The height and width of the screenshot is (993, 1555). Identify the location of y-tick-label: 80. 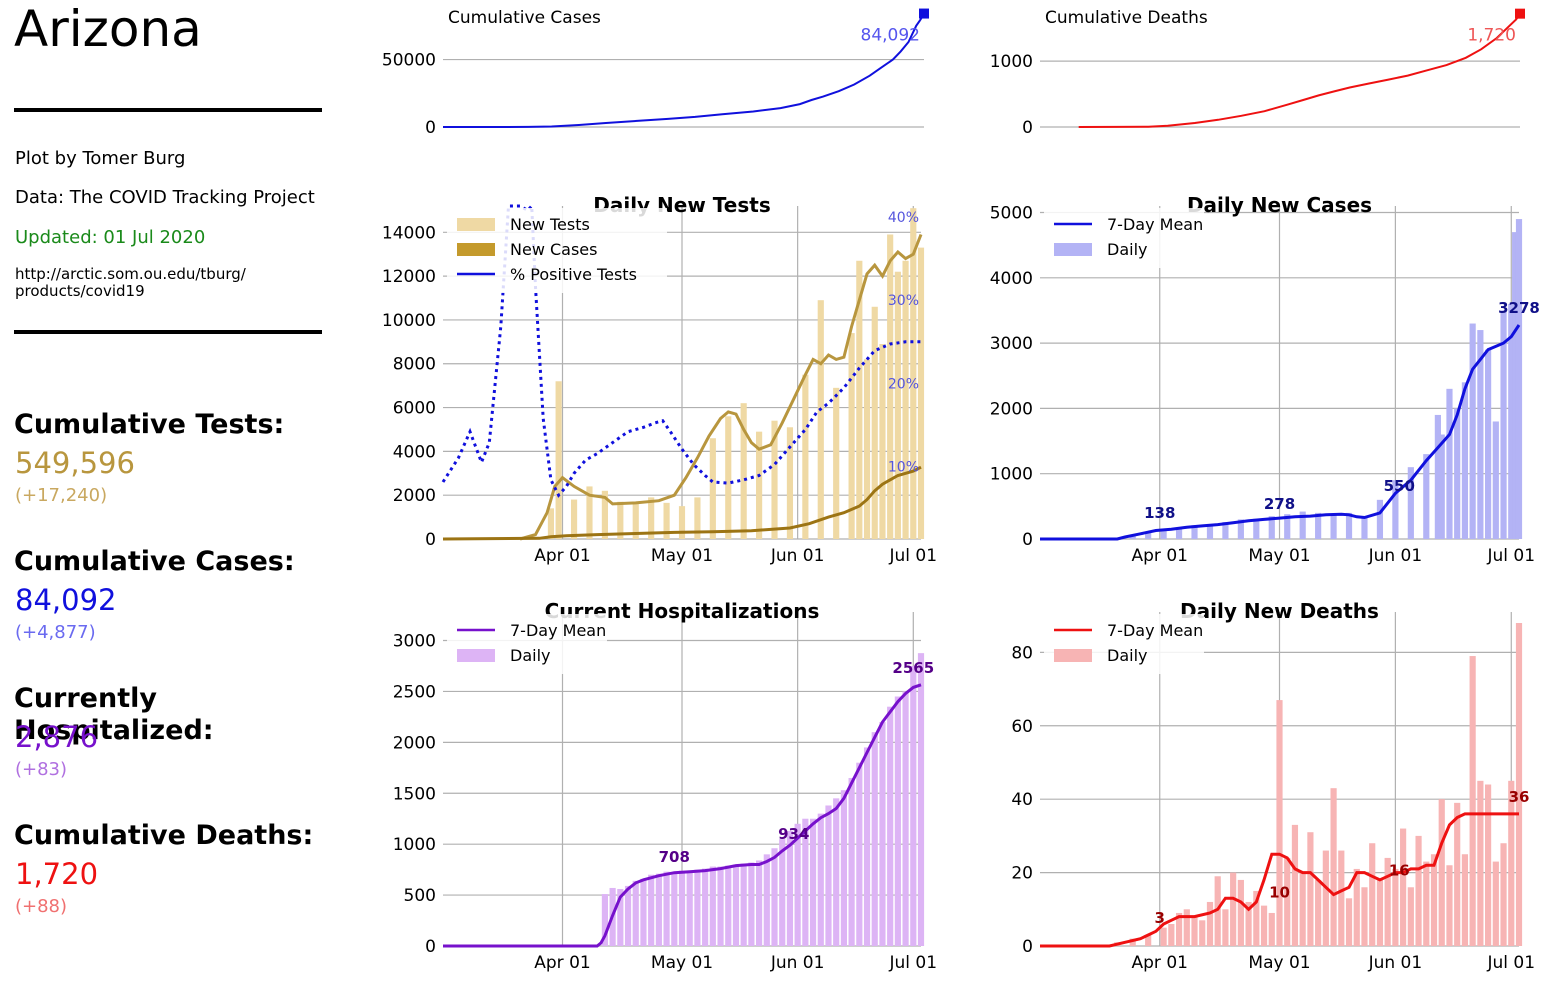
(1022, 653).